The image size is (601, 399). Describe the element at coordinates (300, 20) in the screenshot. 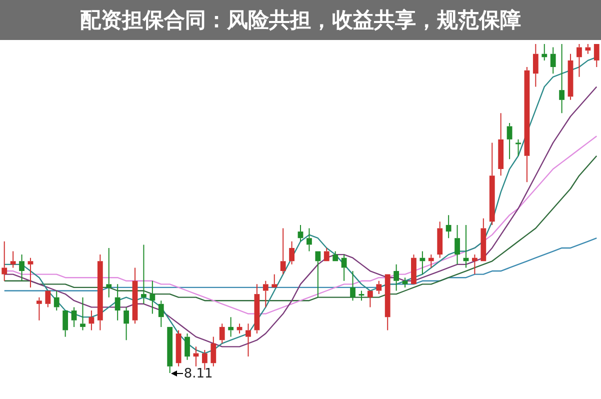

I see `chart-title: 配资担保合同：风险共担，收益共享，规范保障` at that location.